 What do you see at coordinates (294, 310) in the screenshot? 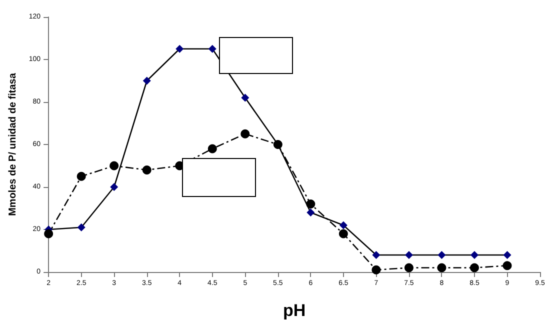
I see `x-axis-title: pH` at bounding box center [294, 310].